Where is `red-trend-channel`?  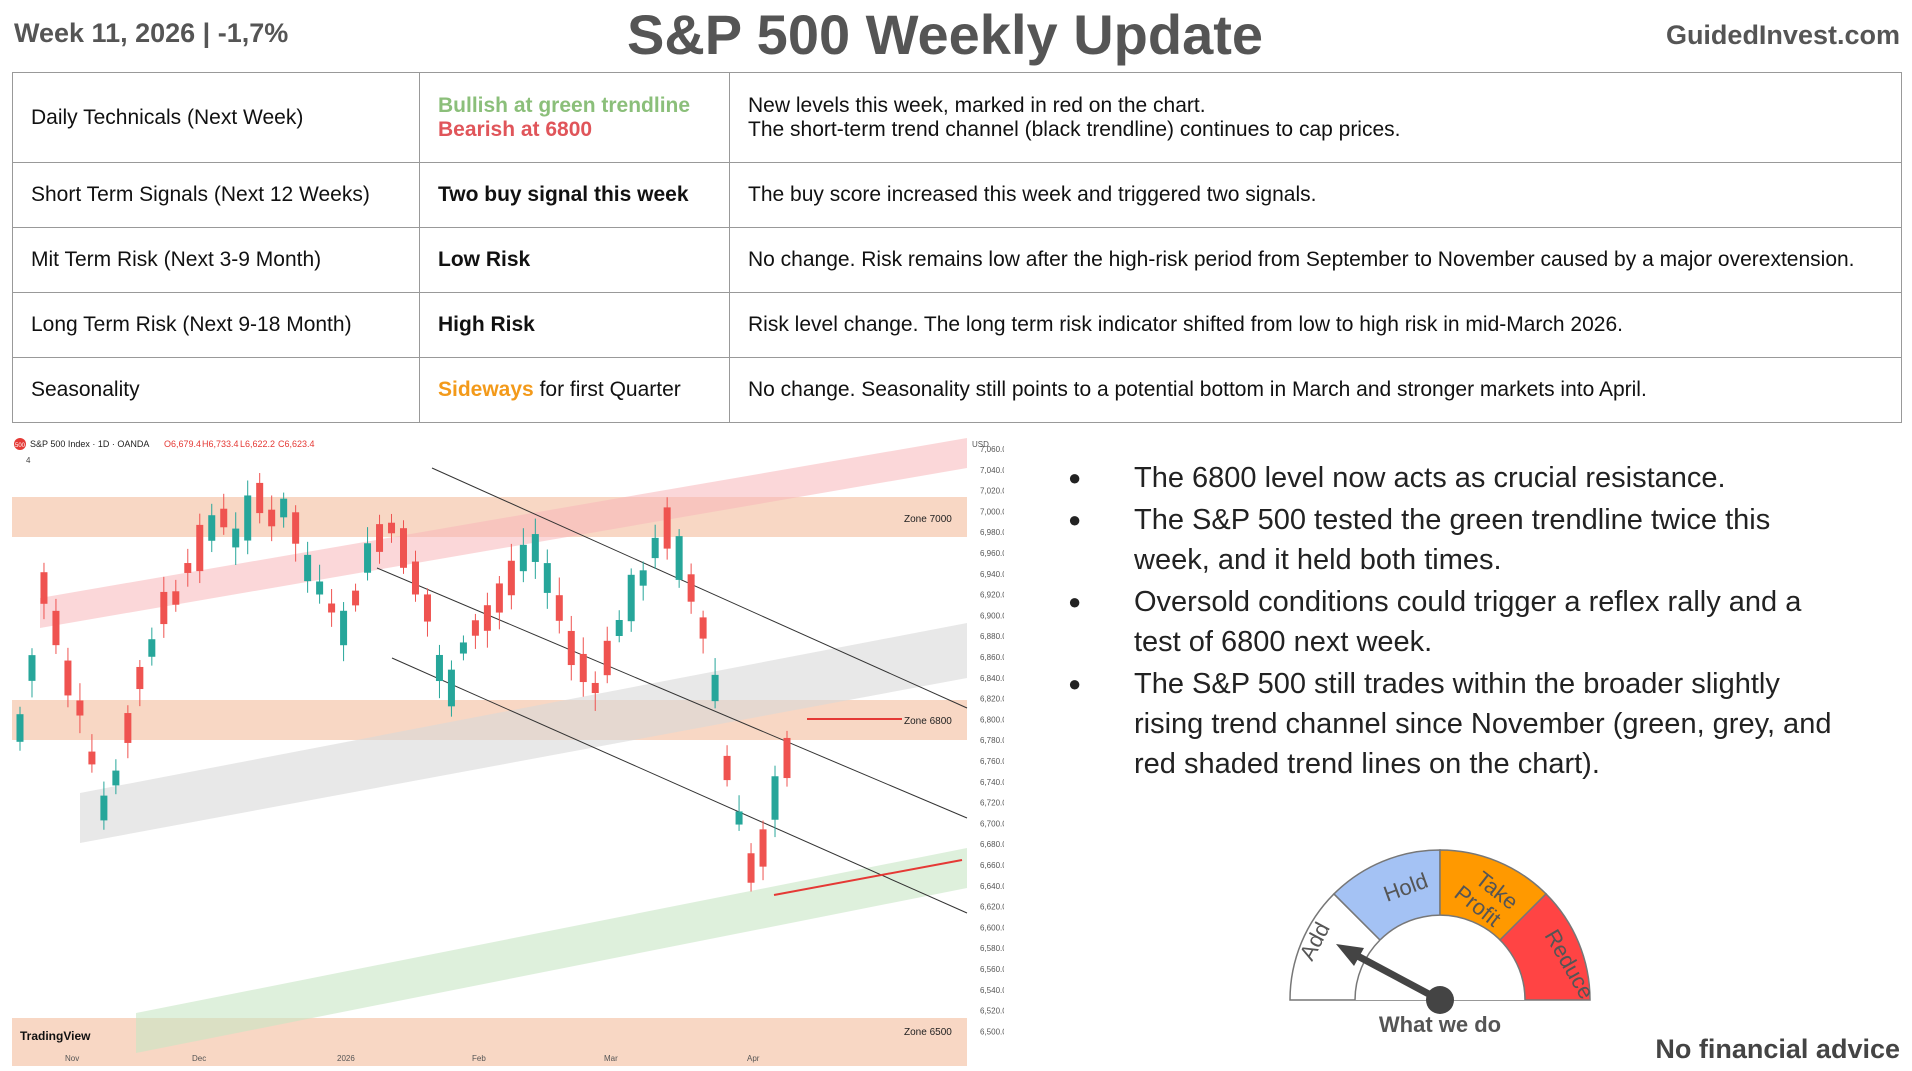
red-trend-channel is located at coordinates (503, 533).